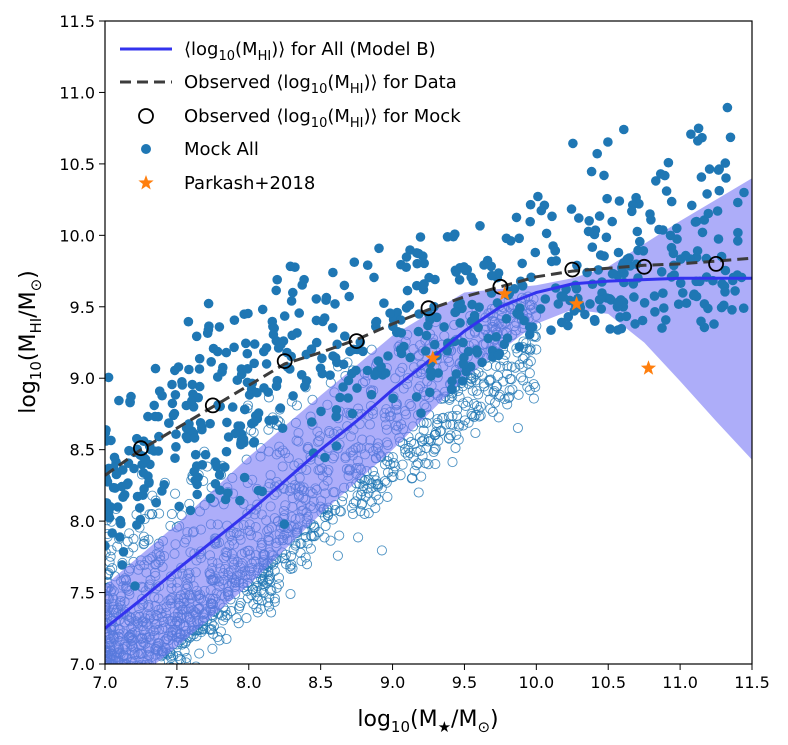 This screenshot has width=788, height=745. I want to click on ylabel-msub: HI, so click(36, 326).